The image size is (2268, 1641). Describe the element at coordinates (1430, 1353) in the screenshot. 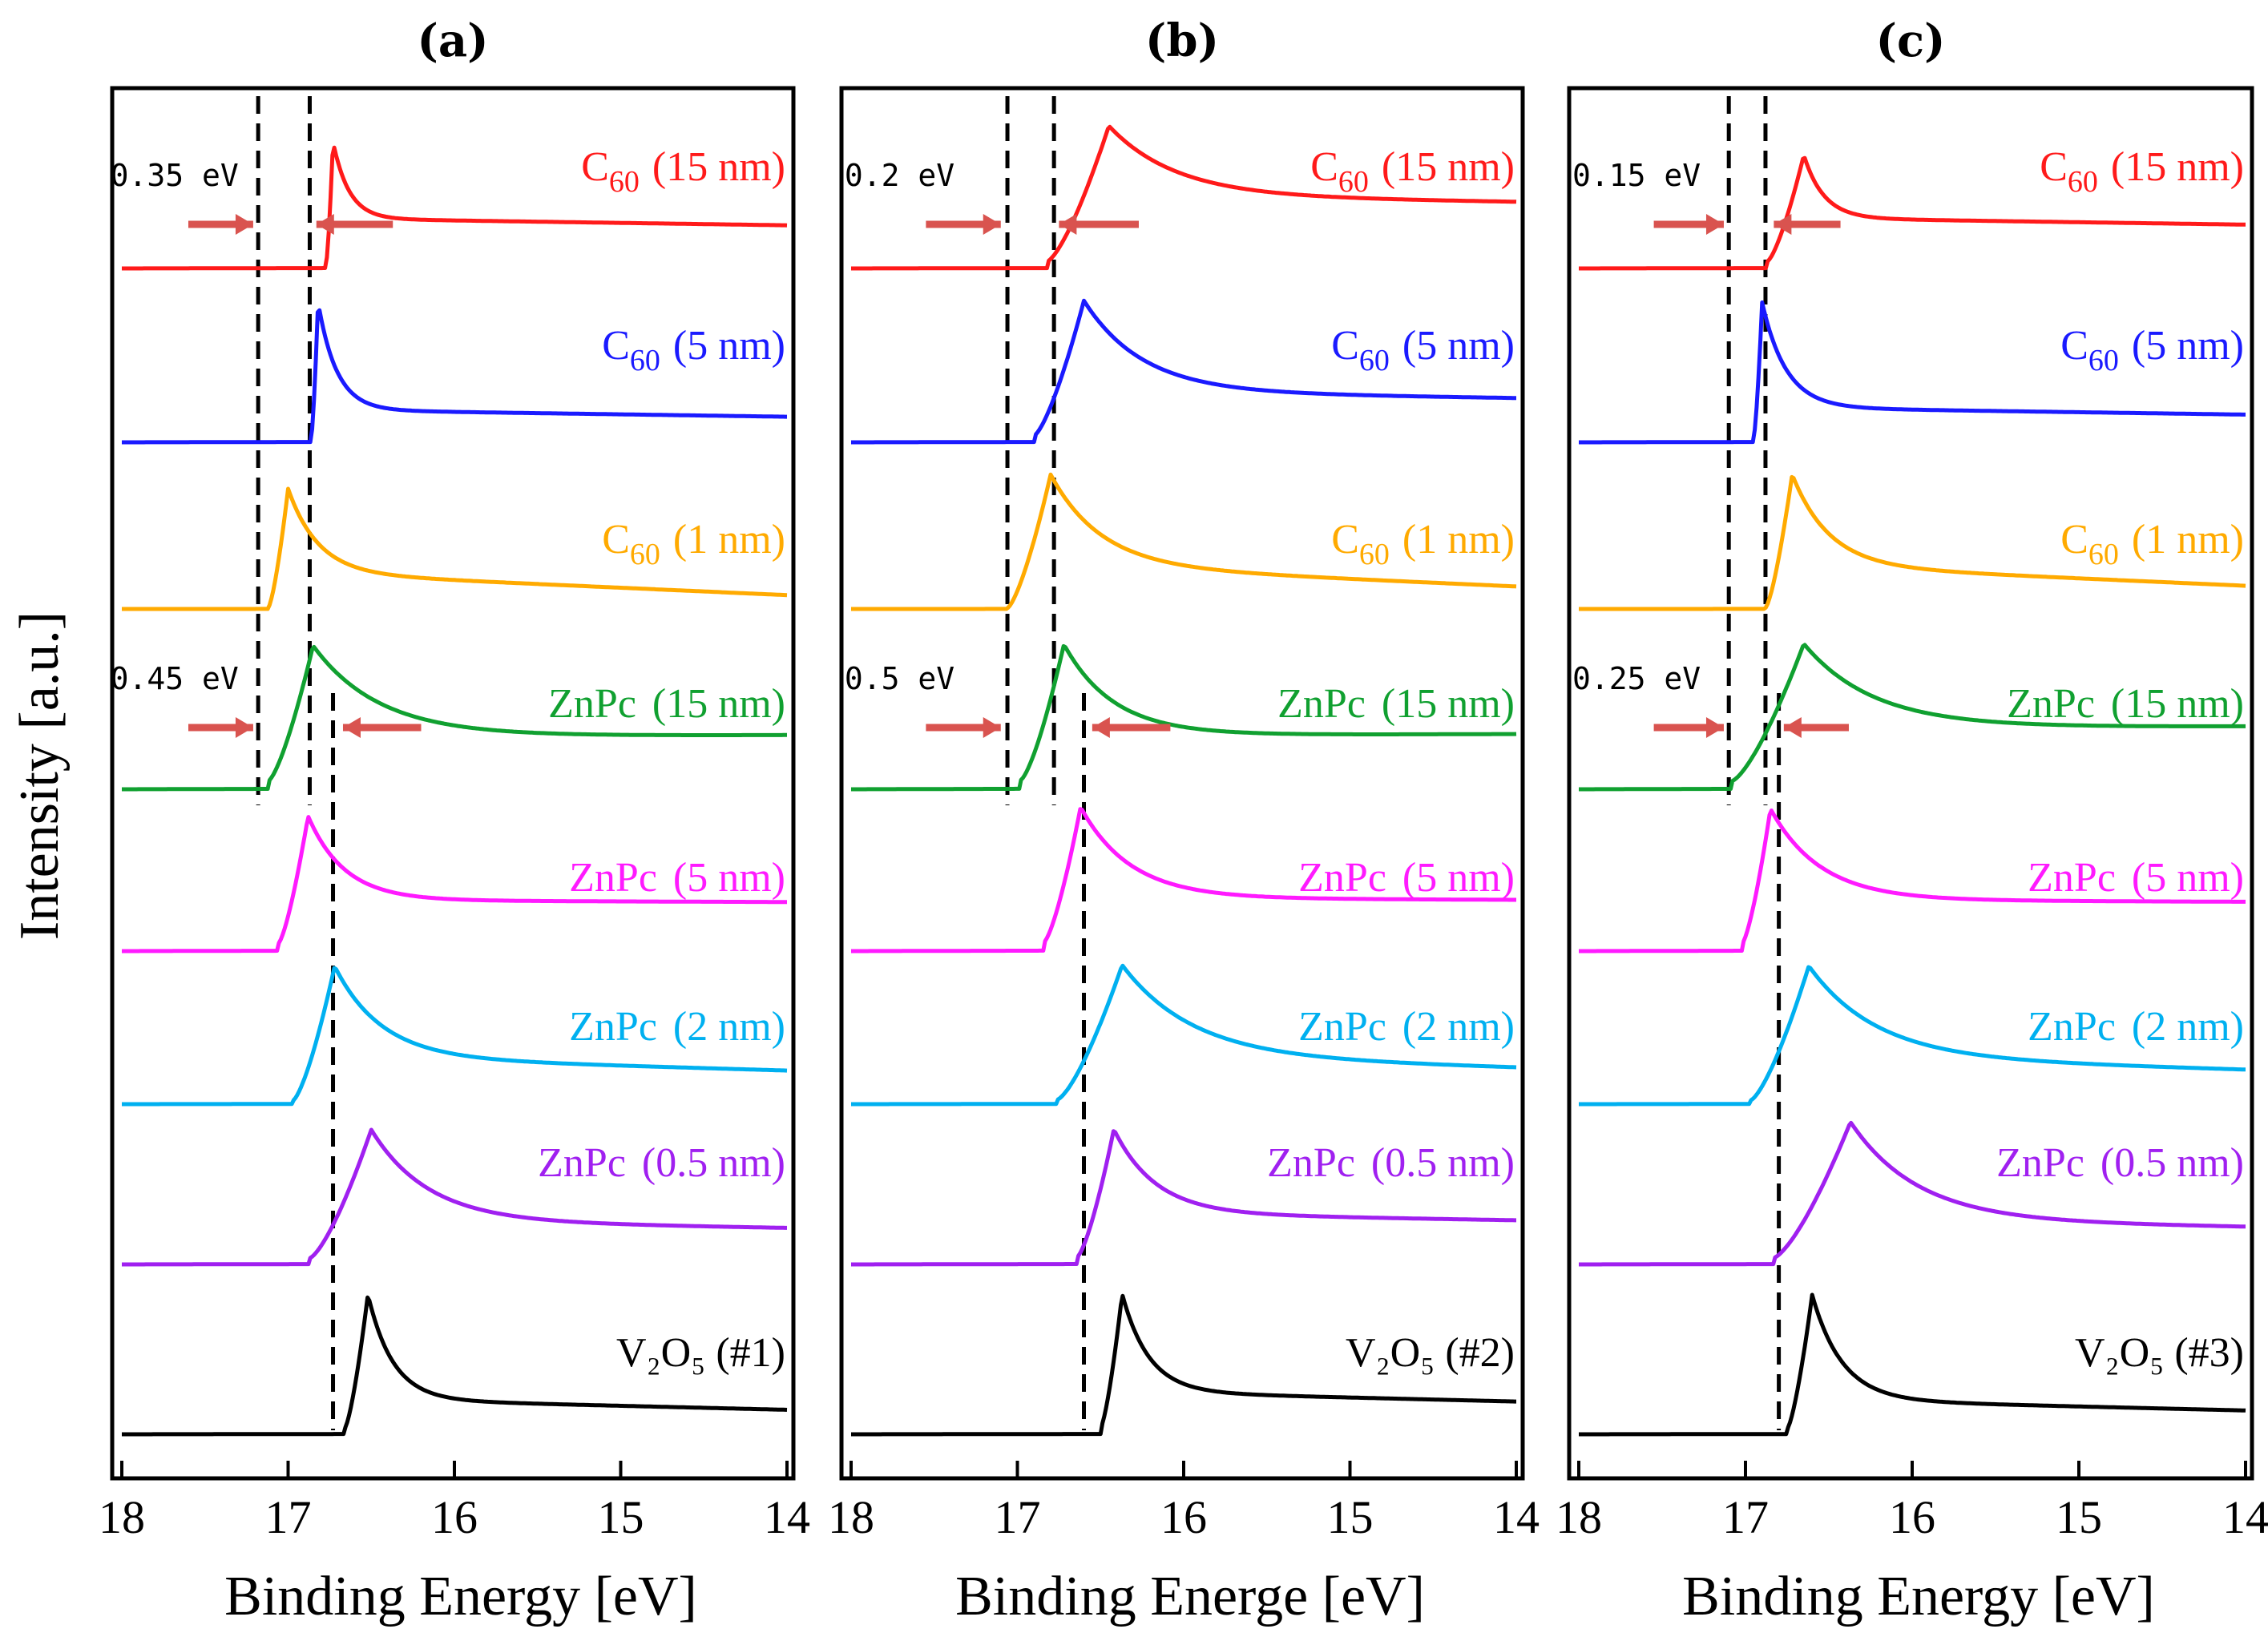

I see `trace-label-v2o5: V₂O₅ (#2)` at that location.